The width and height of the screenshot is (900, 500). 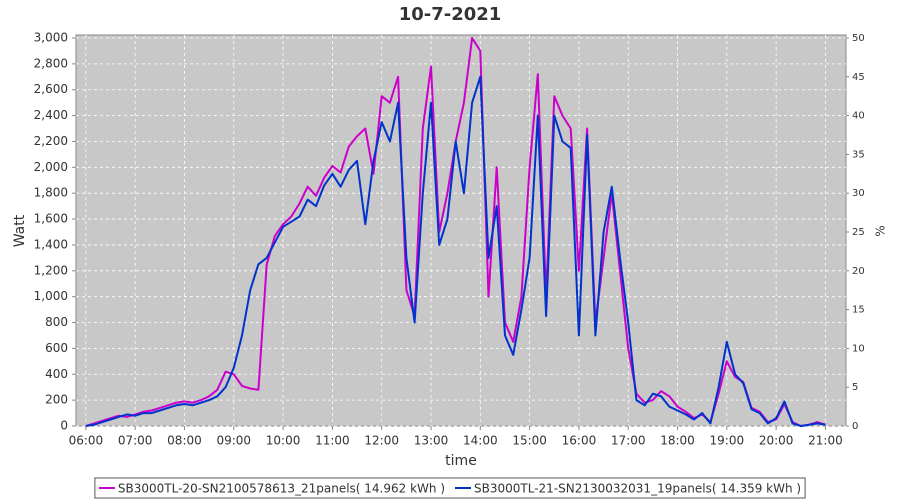 I want to click on x-tick-label: 07:00, so click(x=135, y=441).